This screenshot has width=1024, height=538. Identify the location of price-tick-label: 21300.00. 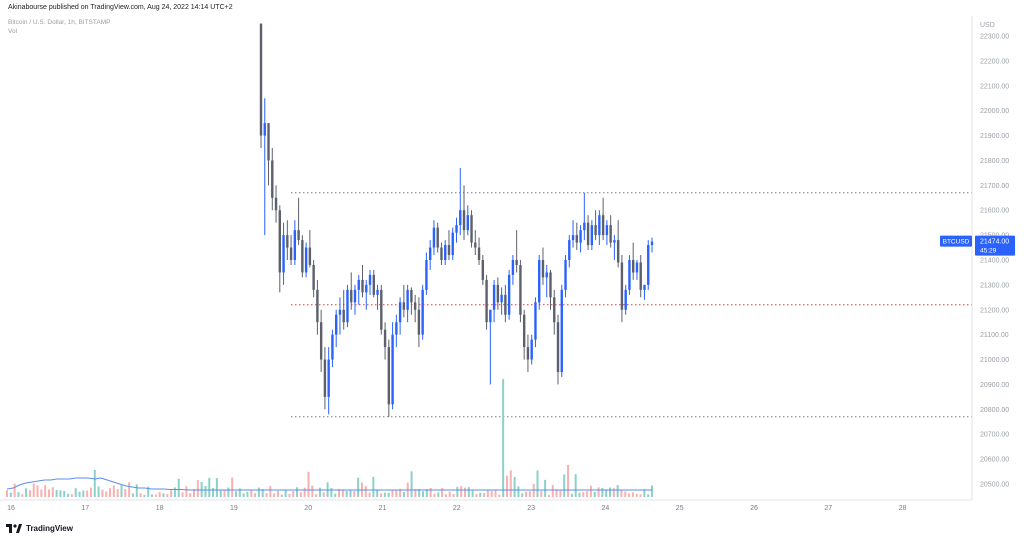
(994, 285).